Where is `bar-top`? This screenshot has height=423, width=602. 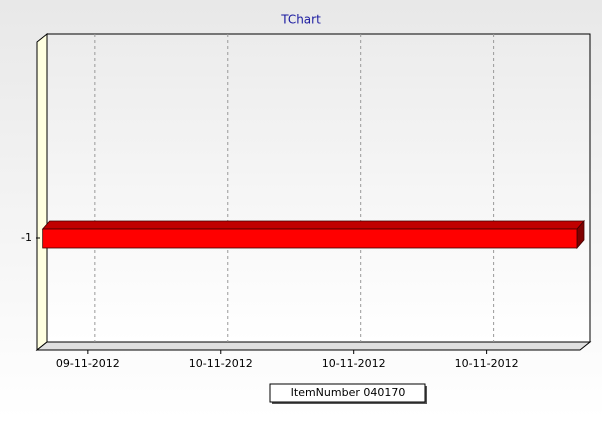
bar-top is located at coordinates (313, 225).